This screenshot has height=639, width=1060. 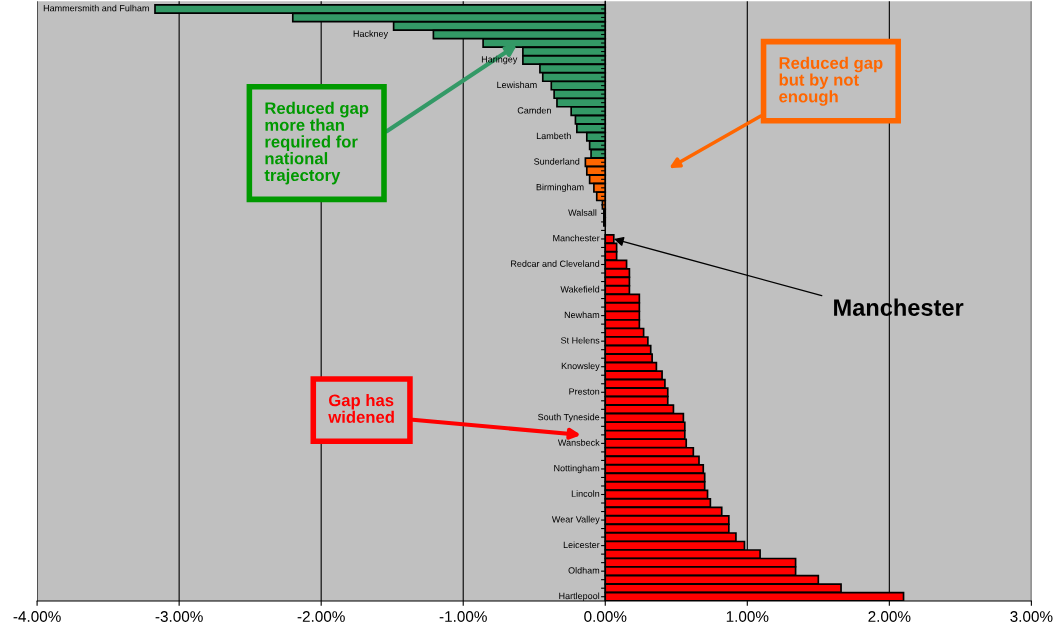 What do you see at coordinates (585, 493) in the screenshot?
I see `y-tick-label: Lincoln` at bounding box center [585, 493].